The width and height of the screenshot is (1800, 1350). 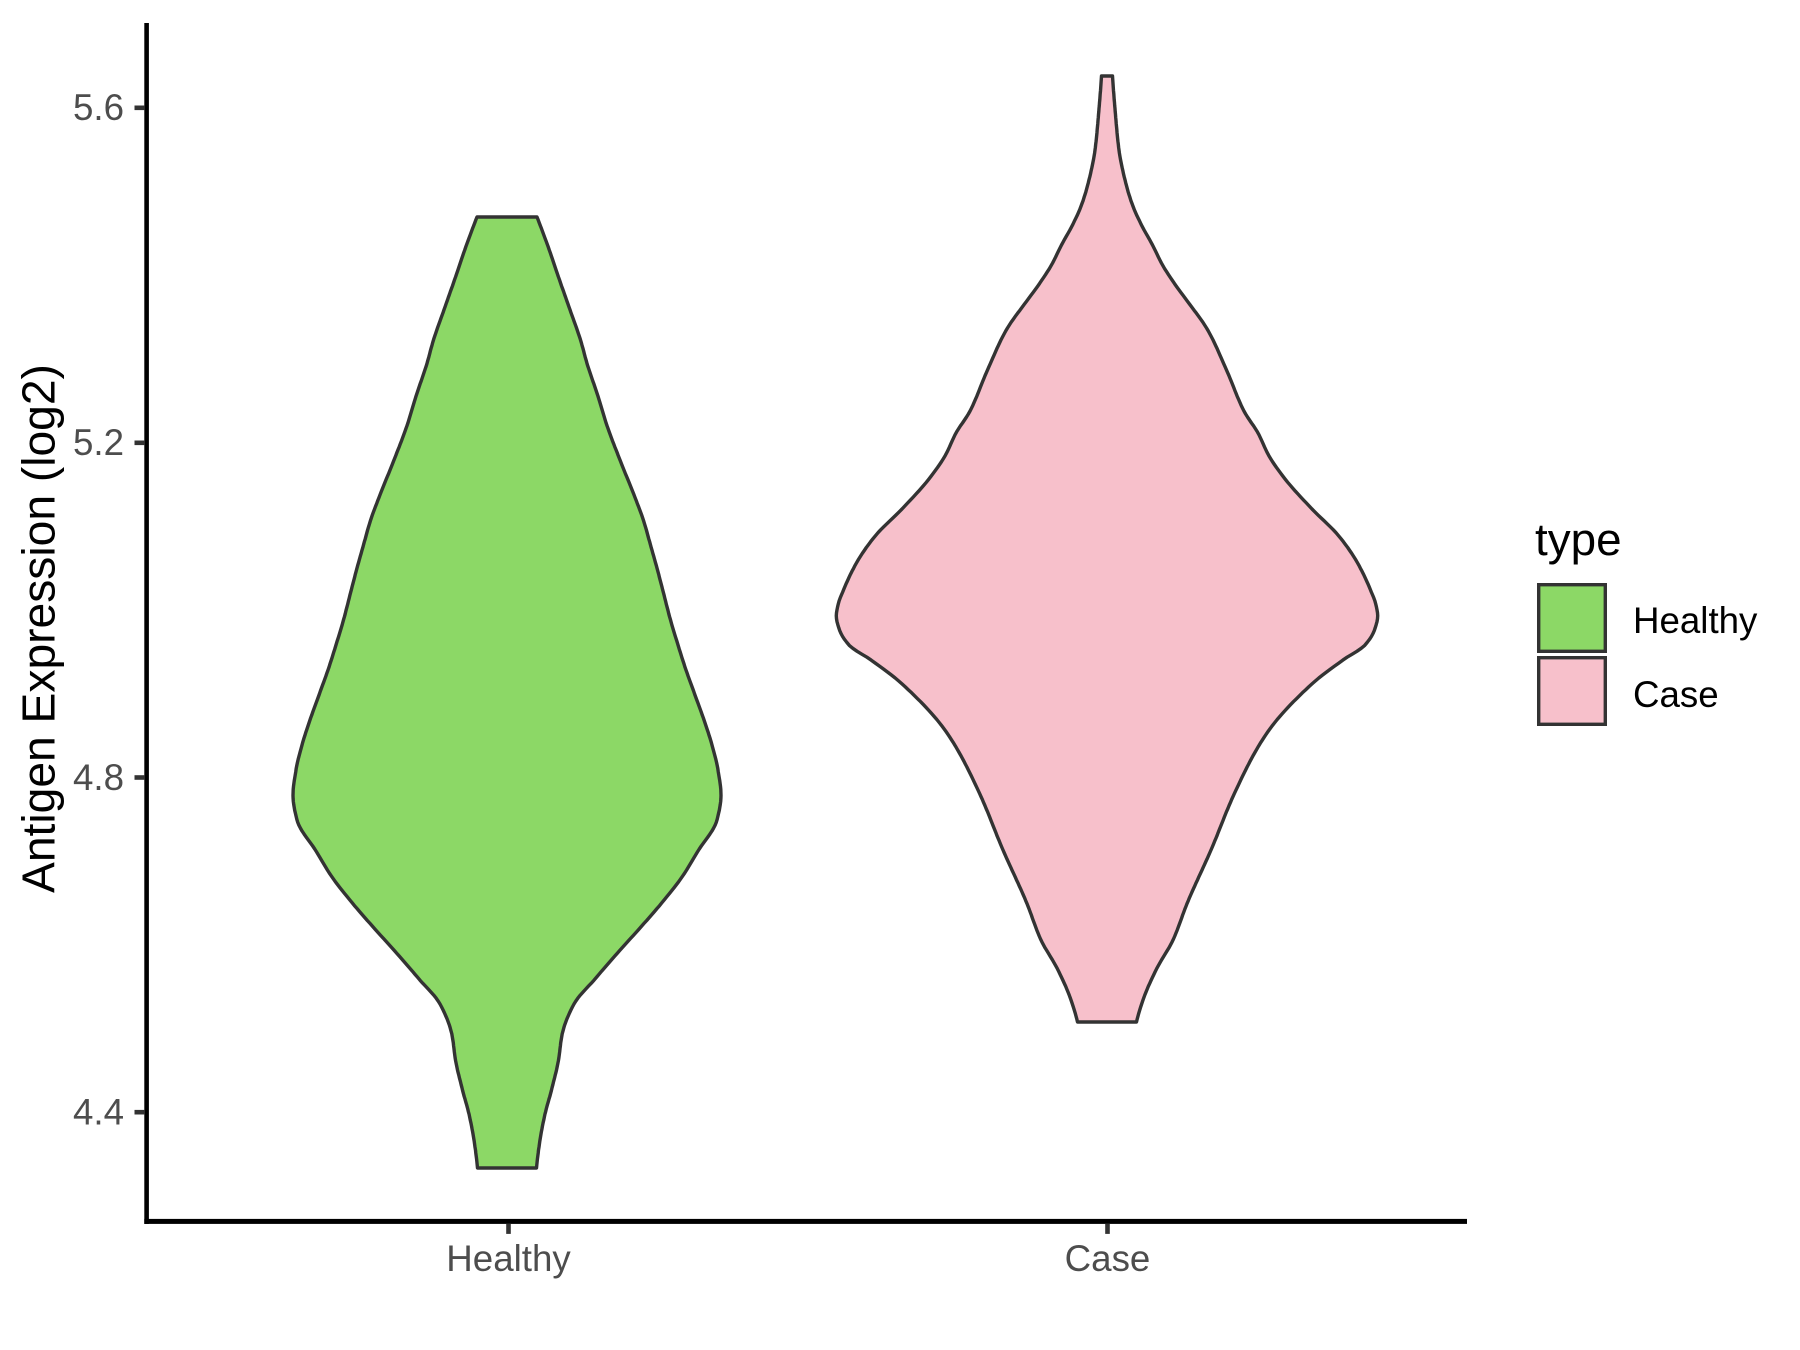 What do you see at coordinates (1578, 539) in the screenshot?
I see `svg-text: type` at bounding box center [1578, 539].